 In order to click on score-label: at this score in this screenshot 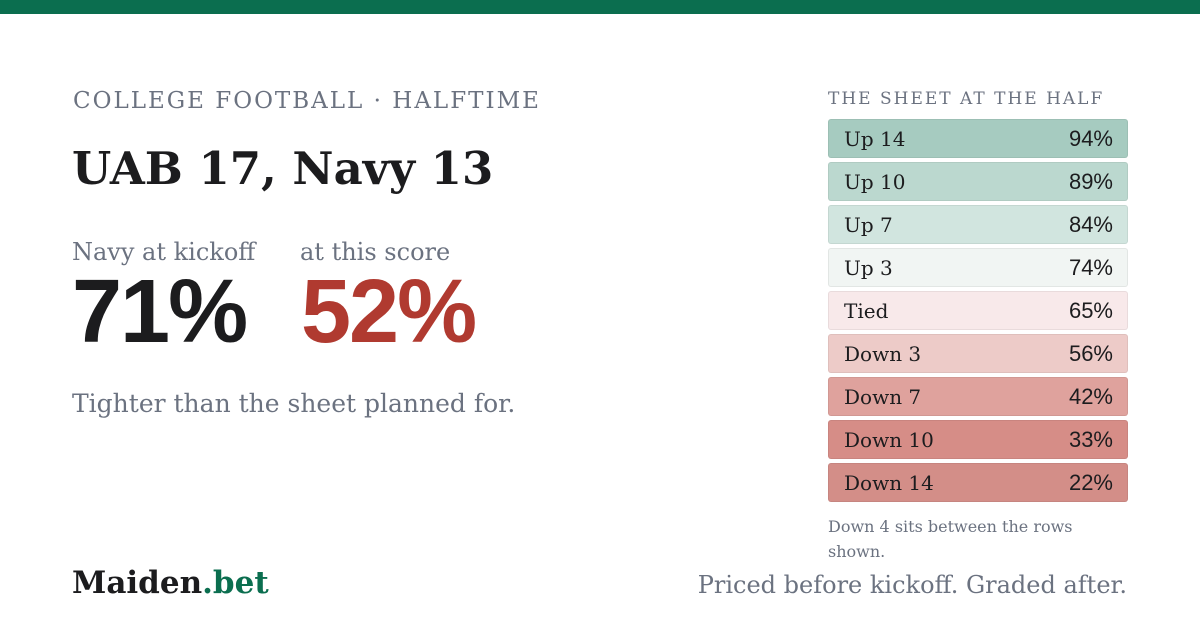, I will do `click(375, 252)`.